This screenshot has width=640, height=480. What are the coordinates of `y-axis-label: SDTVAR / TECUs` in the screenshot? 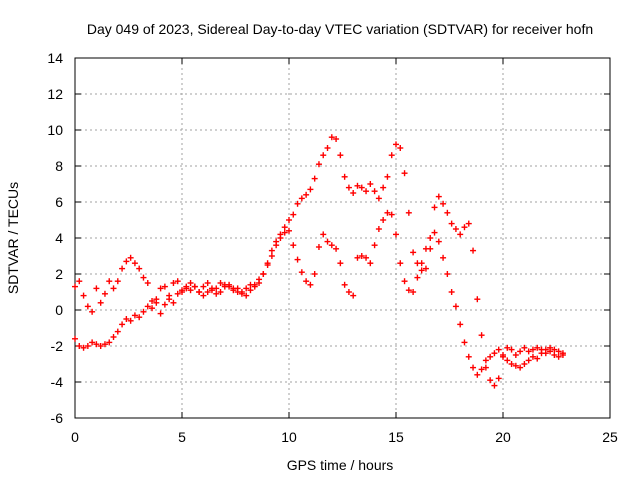 It's located at (13, 238).